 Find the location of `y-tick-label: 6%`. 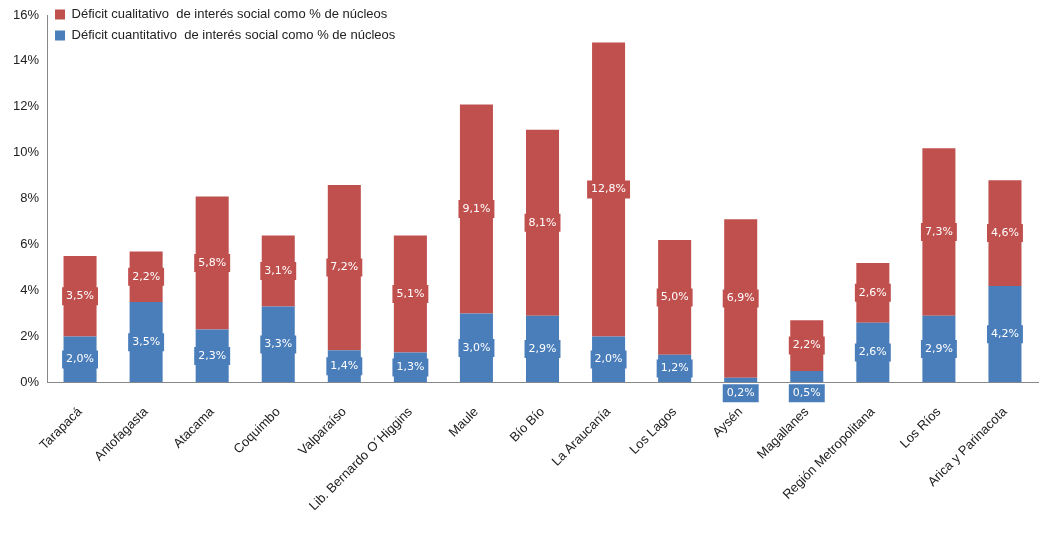

y-tick-label: 6% is located at coordinates (30, 244).